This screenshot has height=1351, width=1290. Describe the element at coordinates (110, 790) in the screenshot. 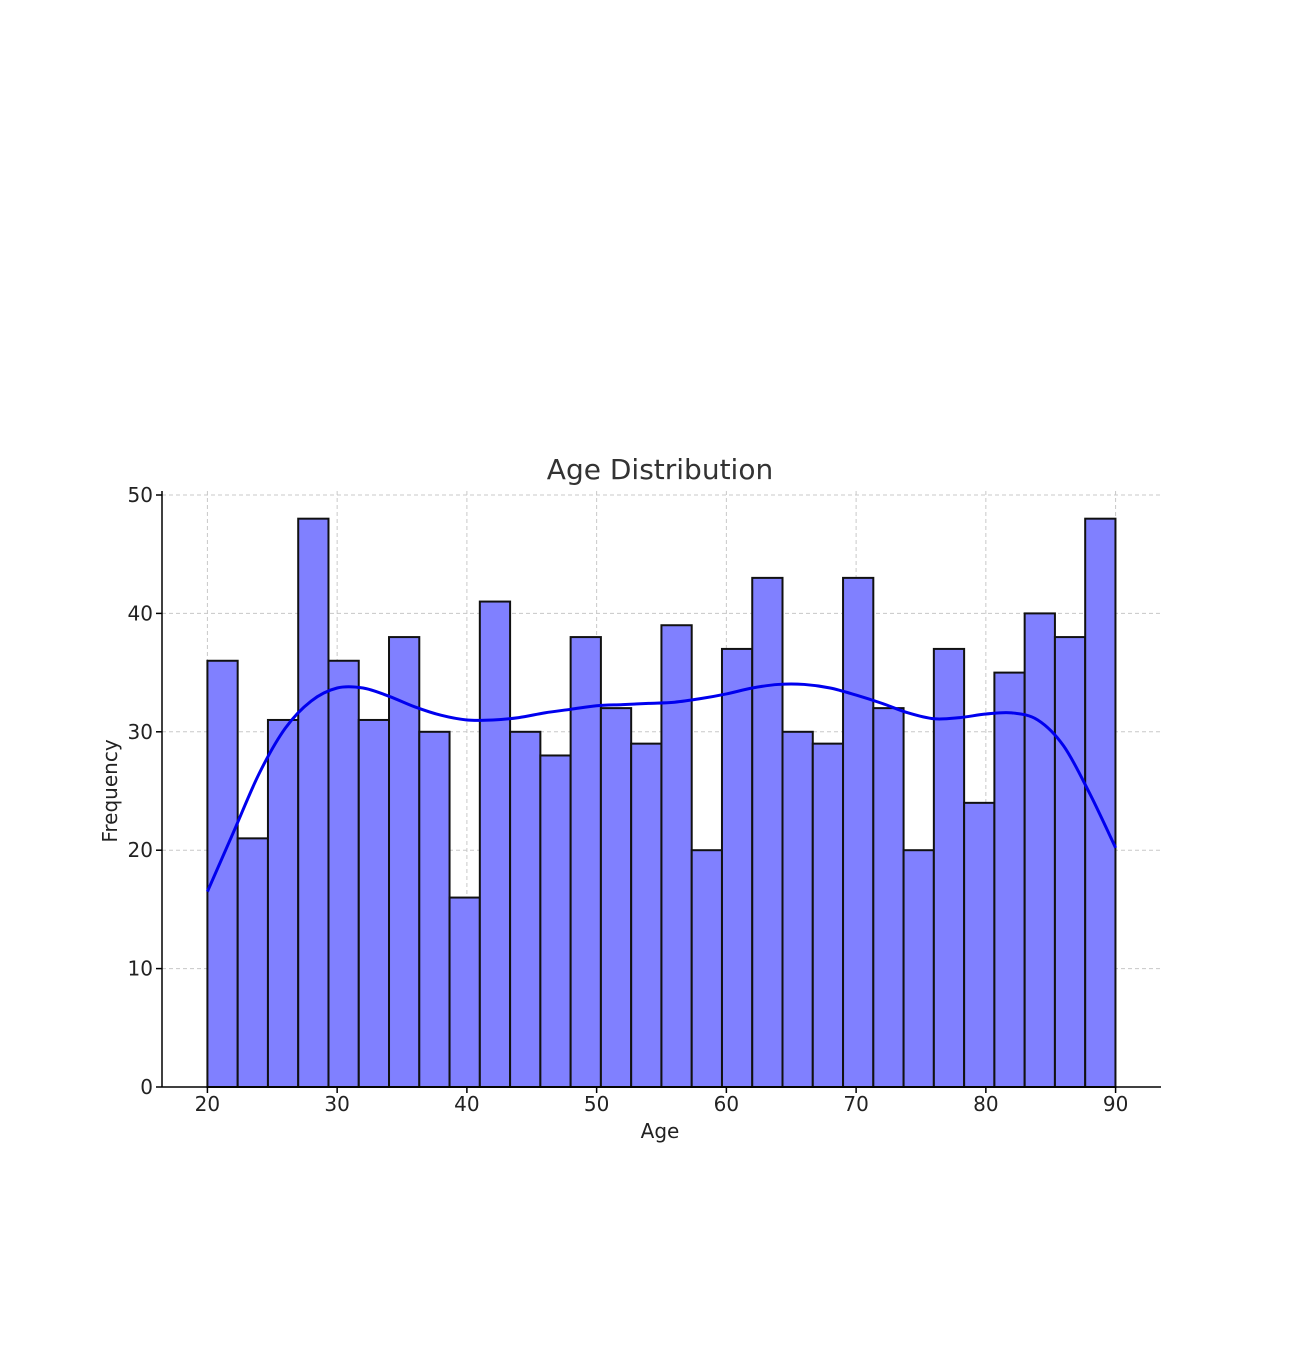

I see `y-axis-label: Frequency` at that location.